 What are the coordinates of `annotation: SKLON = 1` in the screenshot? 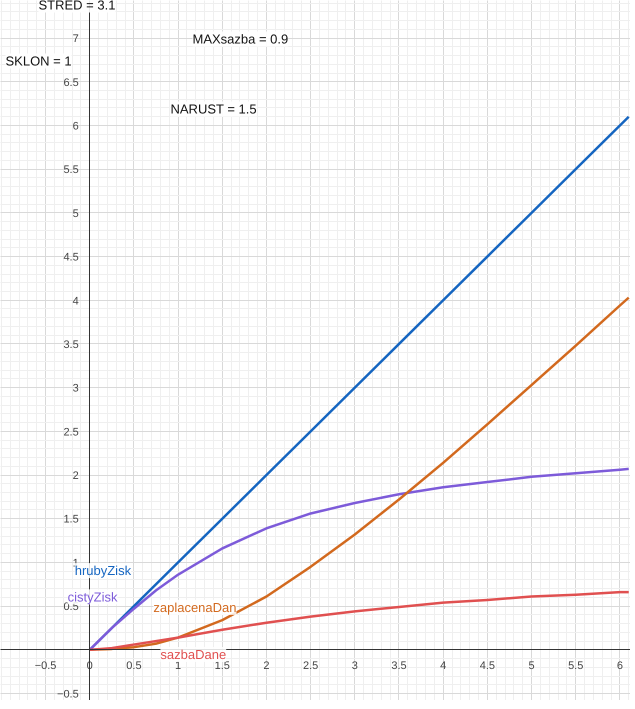 It's located at (39, 61).